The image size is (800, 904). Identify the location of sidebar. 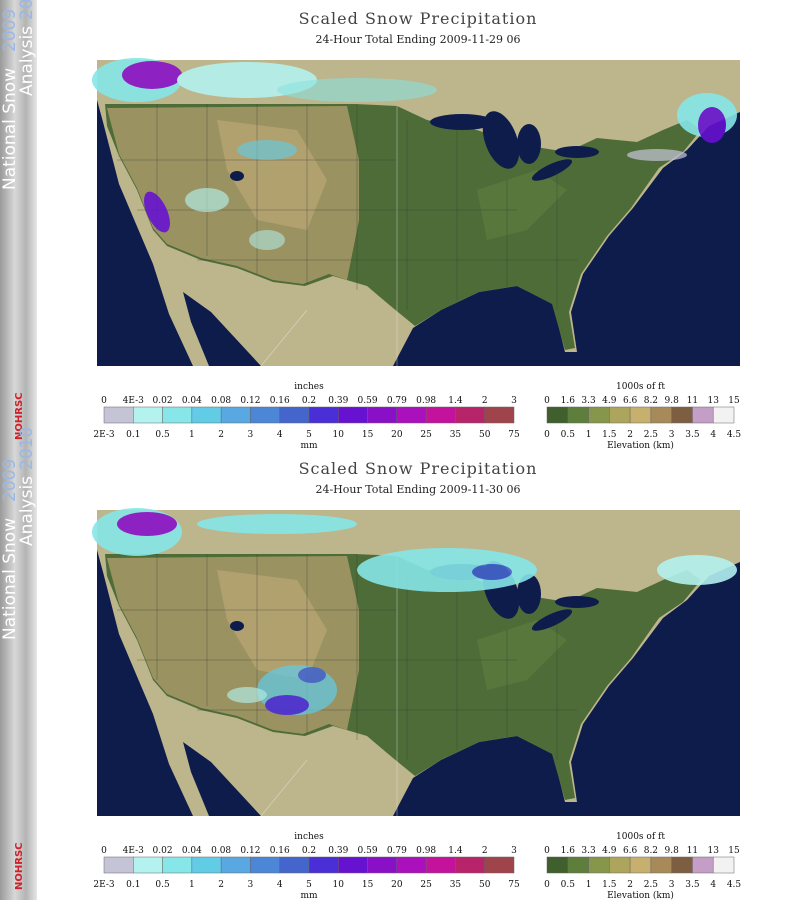
(18, 450).